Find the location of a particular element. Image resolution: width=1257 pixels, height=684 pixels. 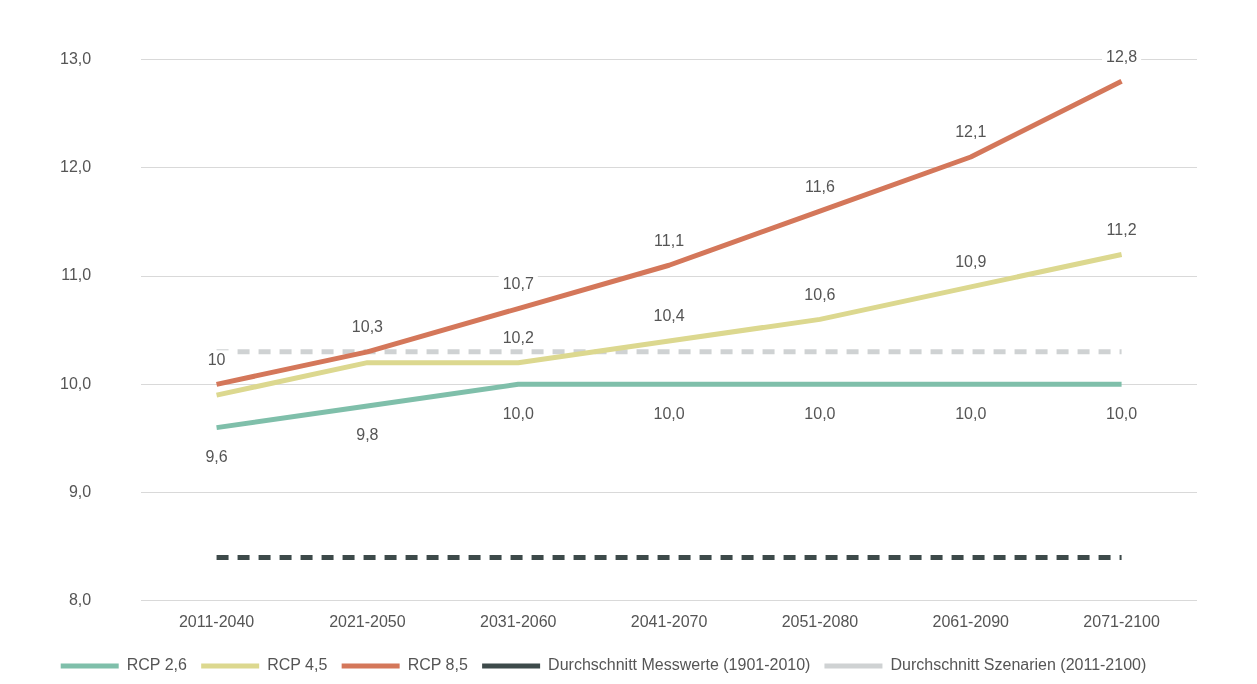

x-tick-label: 2051-2080 is located at coordinates (820, 621).